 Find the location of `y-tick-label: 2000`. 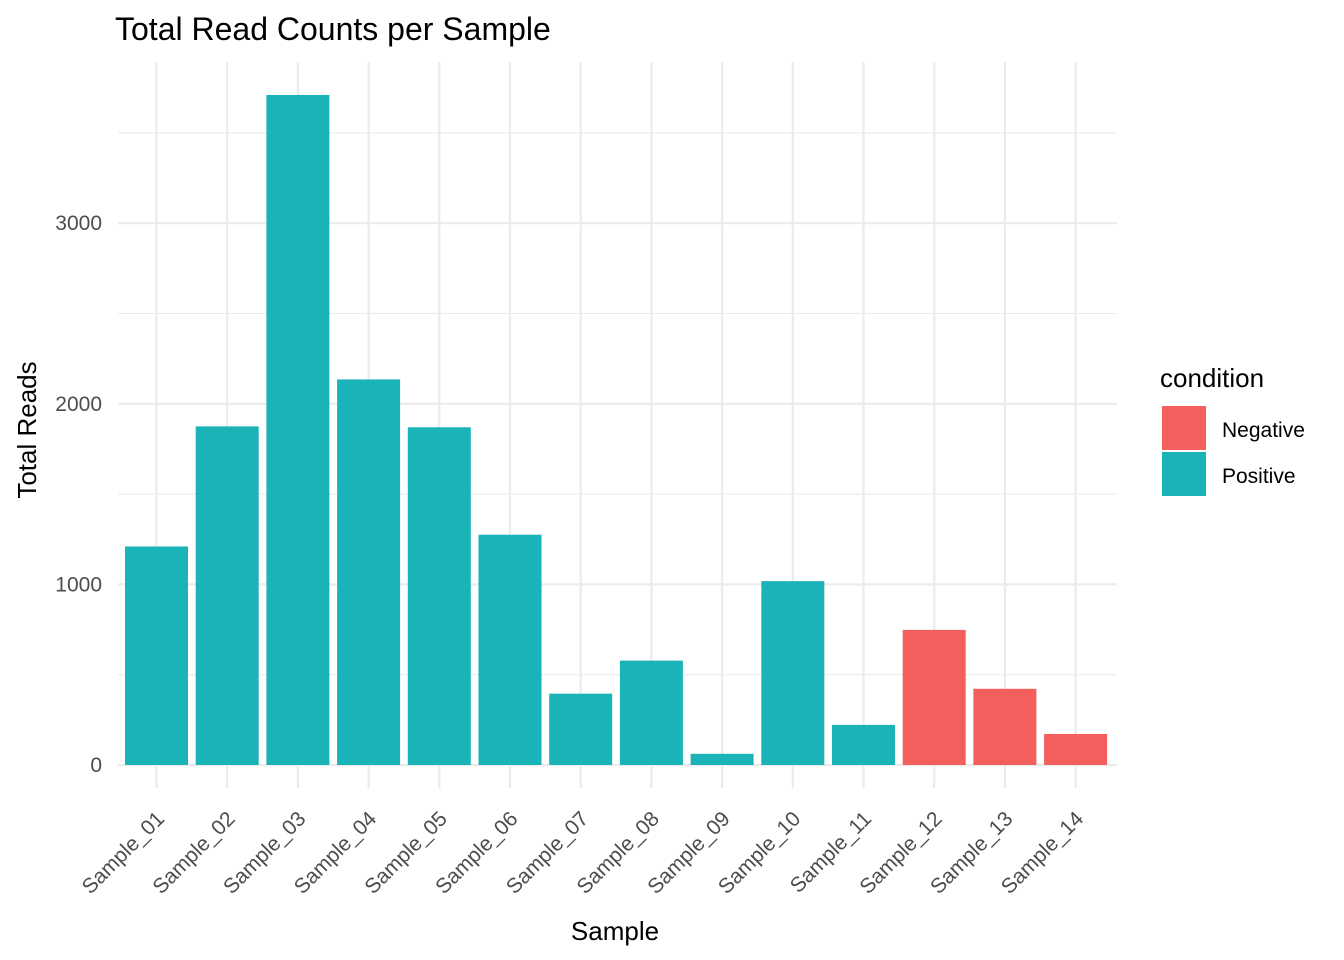

y-tick-label: 2000 is located at coordinates (78, 404).